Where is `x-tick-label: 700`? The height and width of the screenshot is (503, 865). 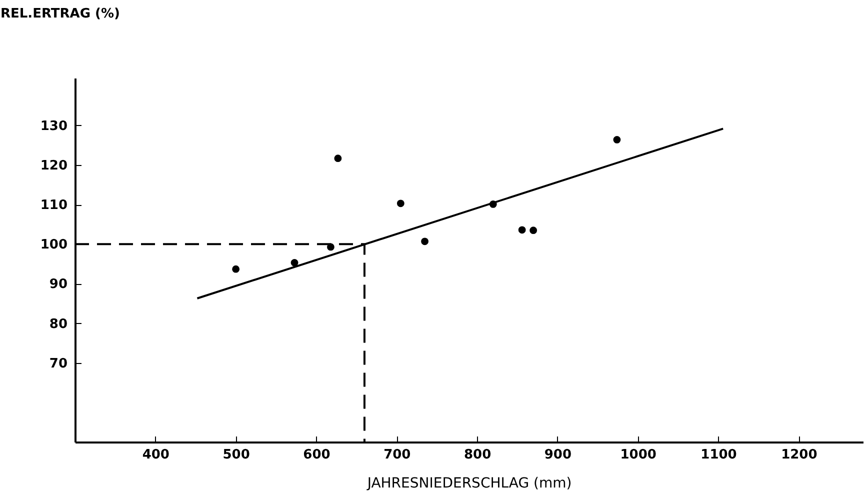
x-tick-label: 700 is located at coordinates (397, 455).